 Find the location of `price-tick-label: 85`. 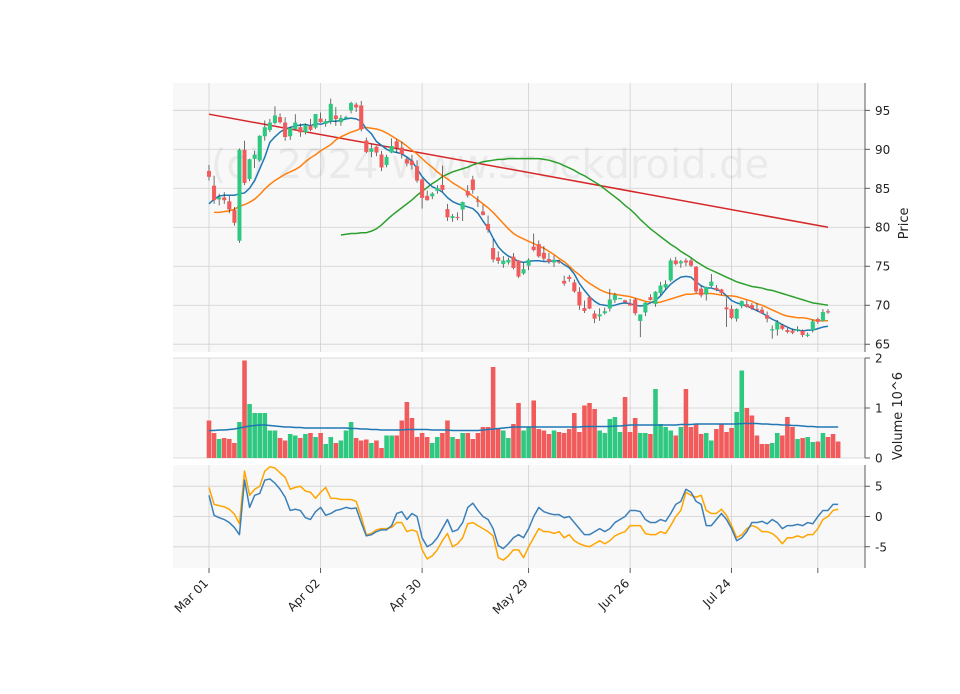

price-tick-label: 85 is located at coordinates (882, 189).